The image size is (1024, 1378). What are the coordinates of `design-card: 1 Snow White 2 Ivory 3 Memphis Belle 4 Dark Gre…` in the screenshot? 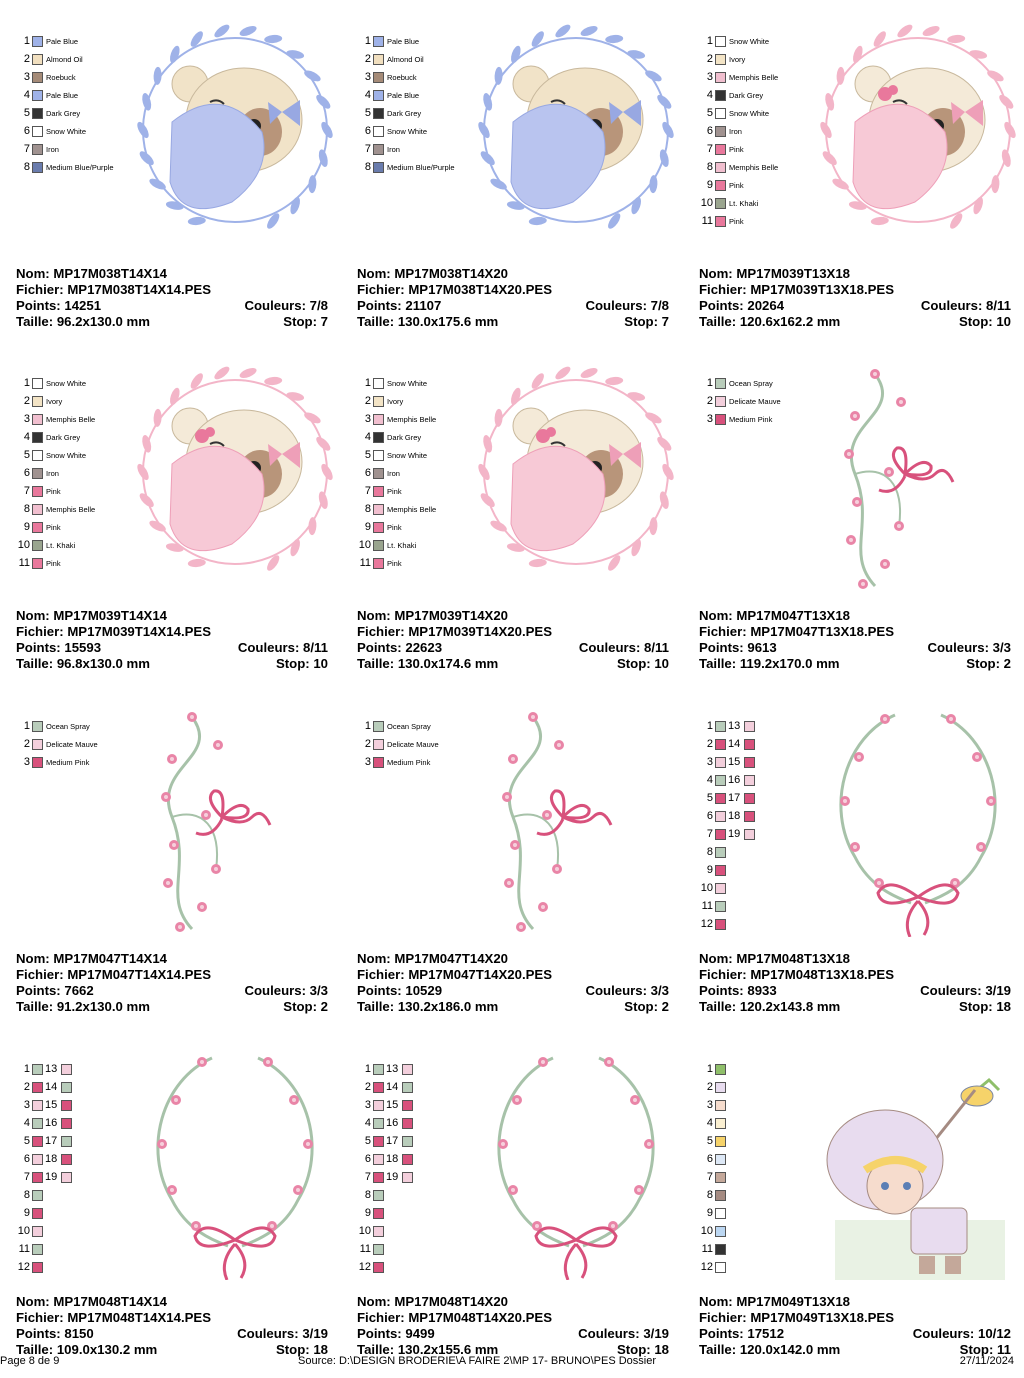 It's located at (857, 179).